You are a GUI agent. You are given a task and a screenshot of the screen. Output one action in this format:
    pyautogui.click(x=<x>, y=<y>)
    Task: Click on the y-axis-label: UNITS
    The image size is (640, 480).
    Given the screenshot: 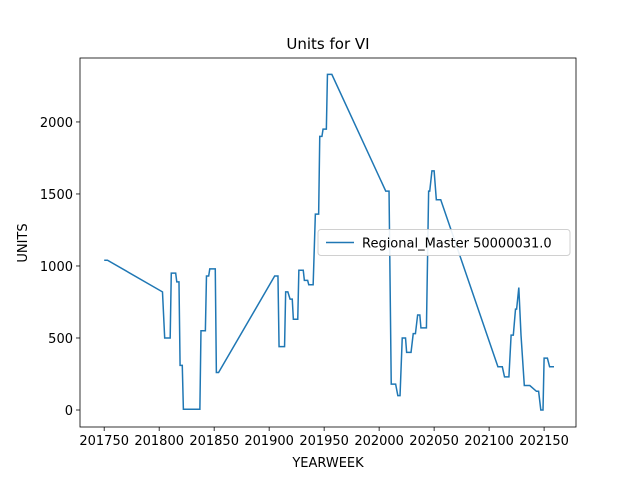 What is the action you would take?
    pyautogui.click(x=23, y=242)
    